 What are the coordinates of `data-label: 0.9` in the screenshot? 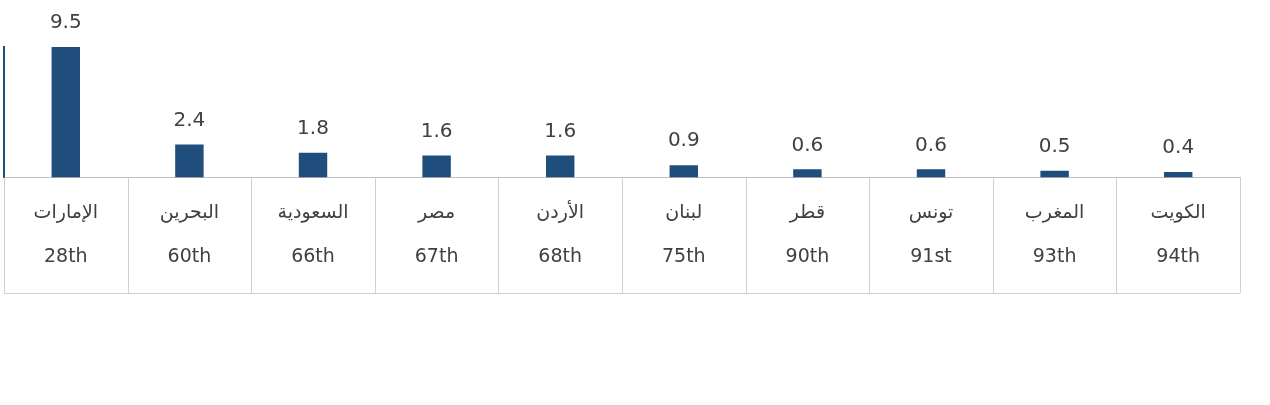 It's located at (683, 139).